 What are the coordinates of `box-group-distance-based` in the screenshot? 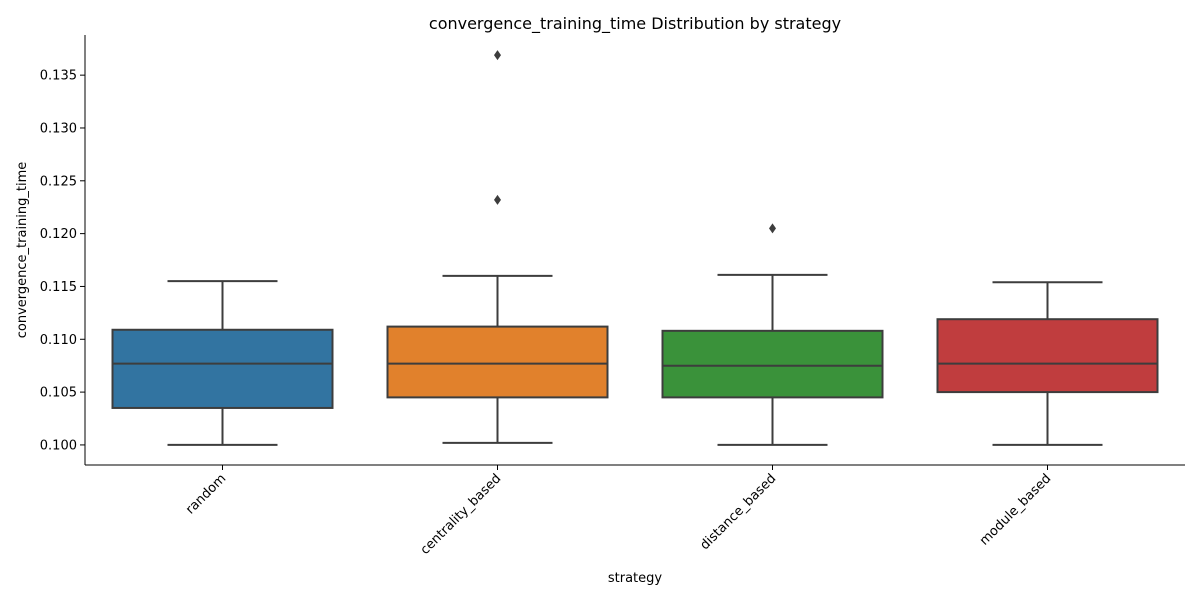 It's located at (772, 334).